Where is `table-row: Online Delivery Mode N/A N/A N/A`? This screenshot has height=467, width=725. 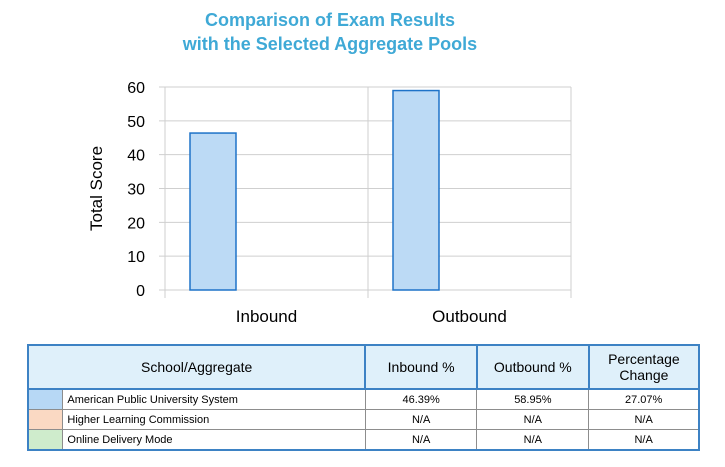
table-row: Online Delivery Mode N/A N/A N/A is located at coordinates (364, 440).